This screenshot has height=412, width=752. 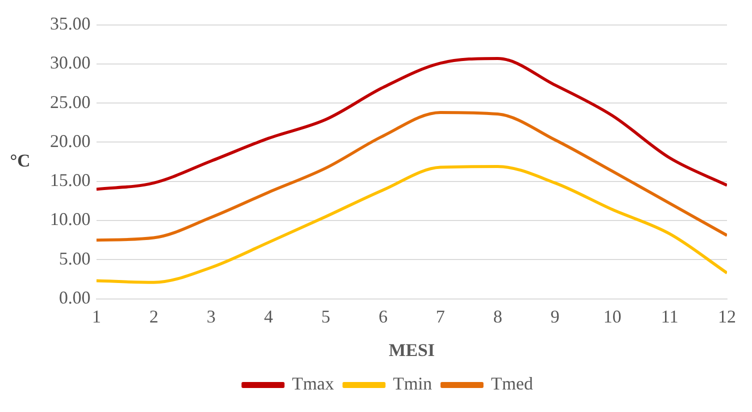 What do you see at coordinates (612, 316) in the screenshot?
I see `x-tick-label: 10` at bounding box center [612, 316].